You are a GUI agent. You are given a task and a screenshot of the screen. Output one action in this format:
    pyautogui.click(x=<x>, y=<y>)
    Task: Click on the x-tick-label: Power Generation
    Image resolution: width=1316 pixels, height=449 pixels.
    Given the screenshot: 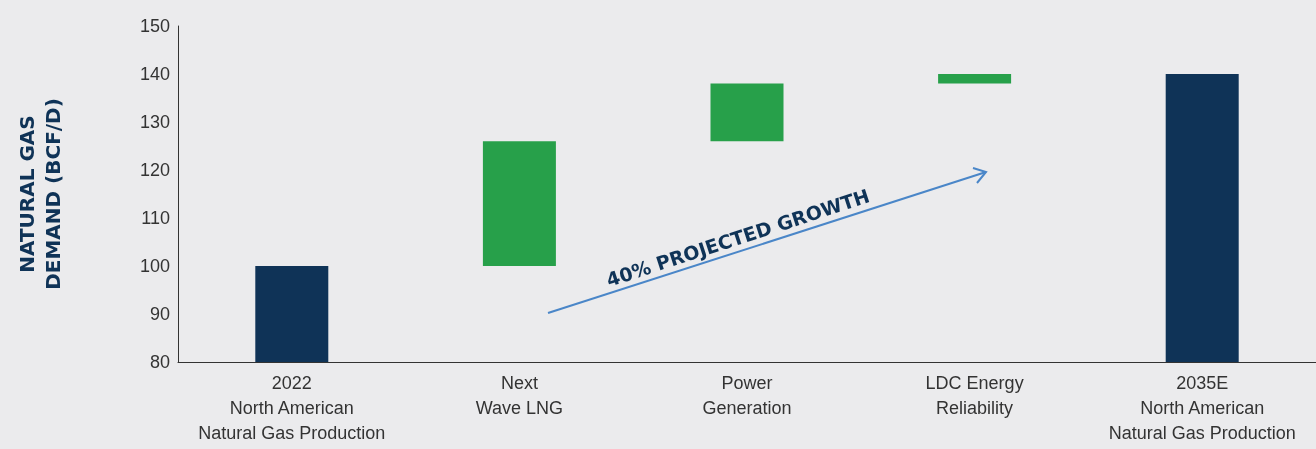 What is the action you would take?
    pyautogui.click(x=747, y=395)
    